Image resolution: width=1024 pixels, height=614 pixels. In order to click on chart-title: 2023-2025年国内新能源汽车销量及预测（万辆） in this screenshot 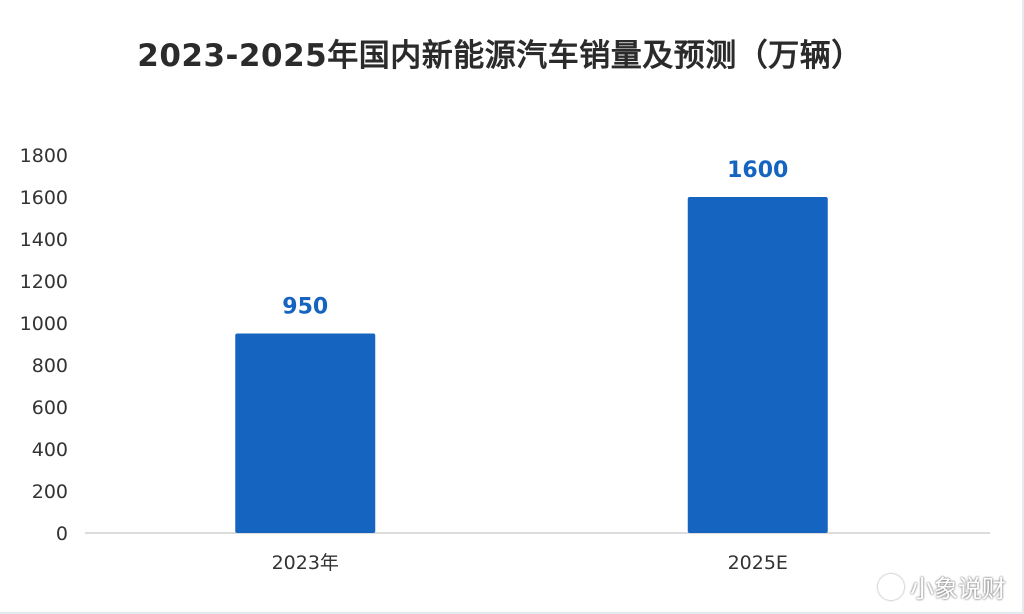, I will do `click(500, 56)`.